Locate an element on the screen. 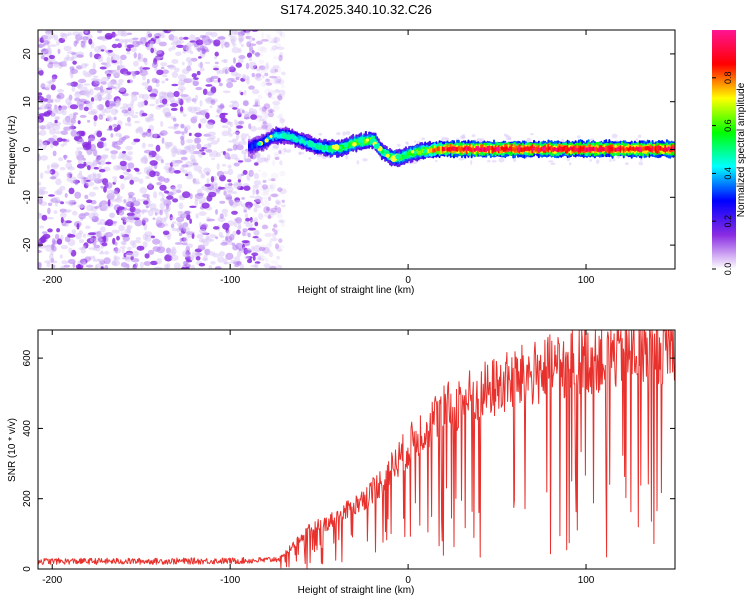 This screenshot has width=750, height=605. spectrogram-x-tick-label: 0 is located at coordinates (408, 280).